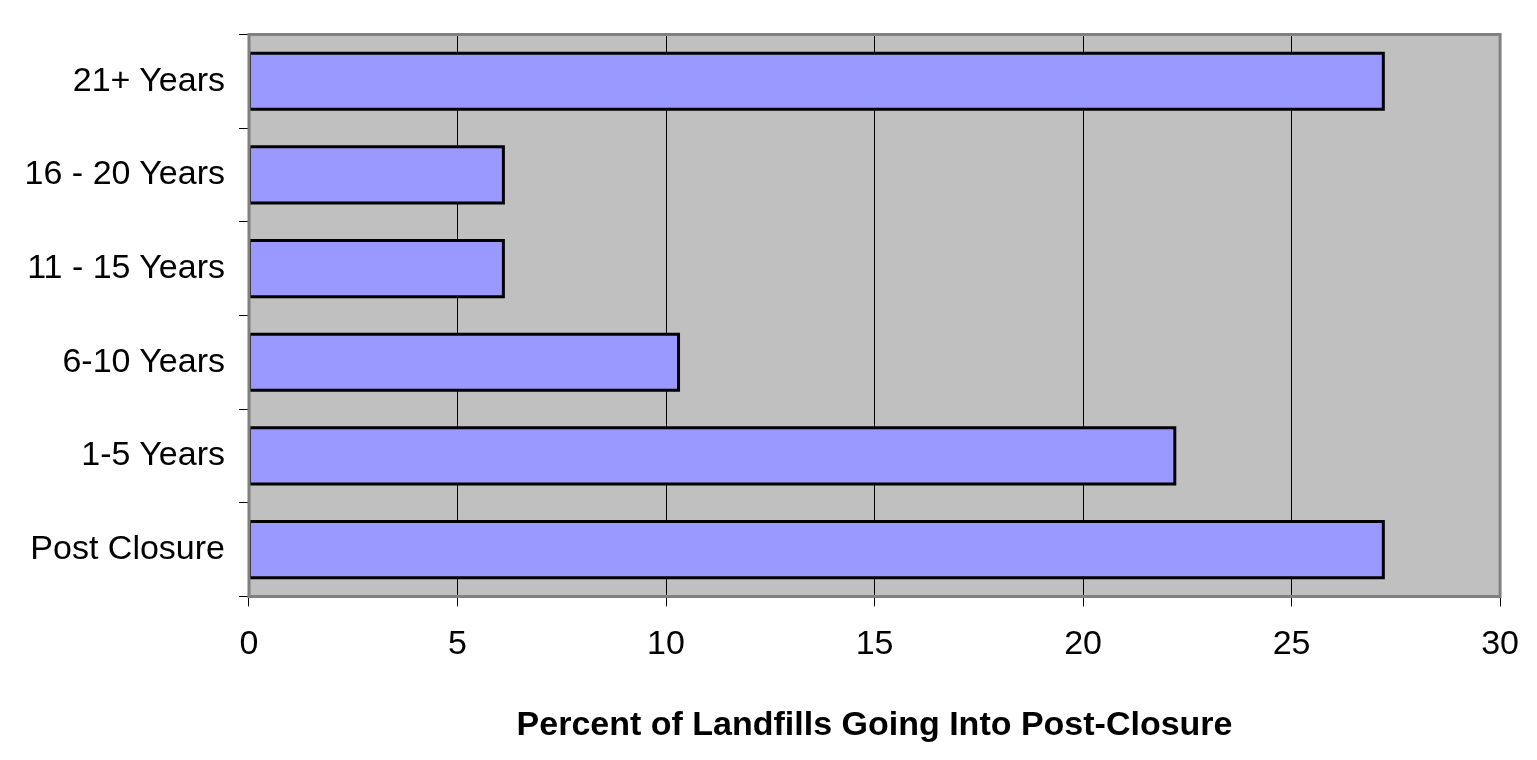 The image size is (1537, 760). I want to click on x-tick-label: 0, so click(249, 642).